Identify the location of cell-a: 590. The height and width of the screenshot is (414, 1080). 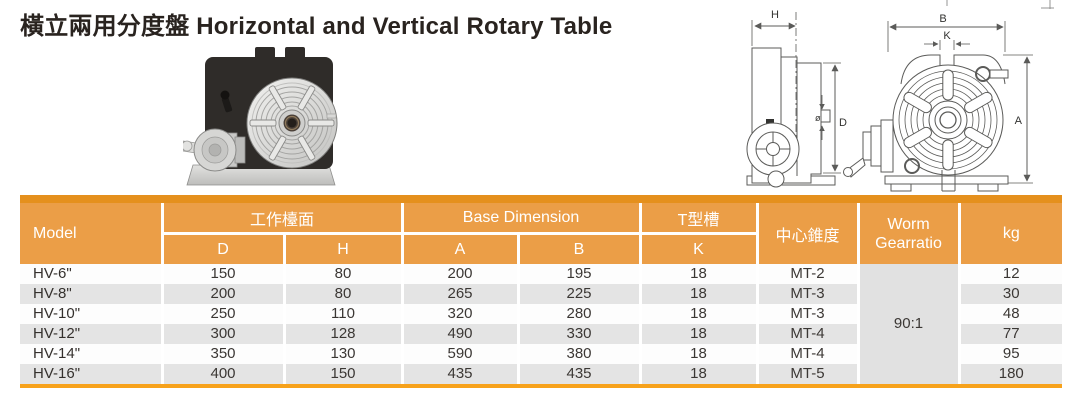
(459, 354).